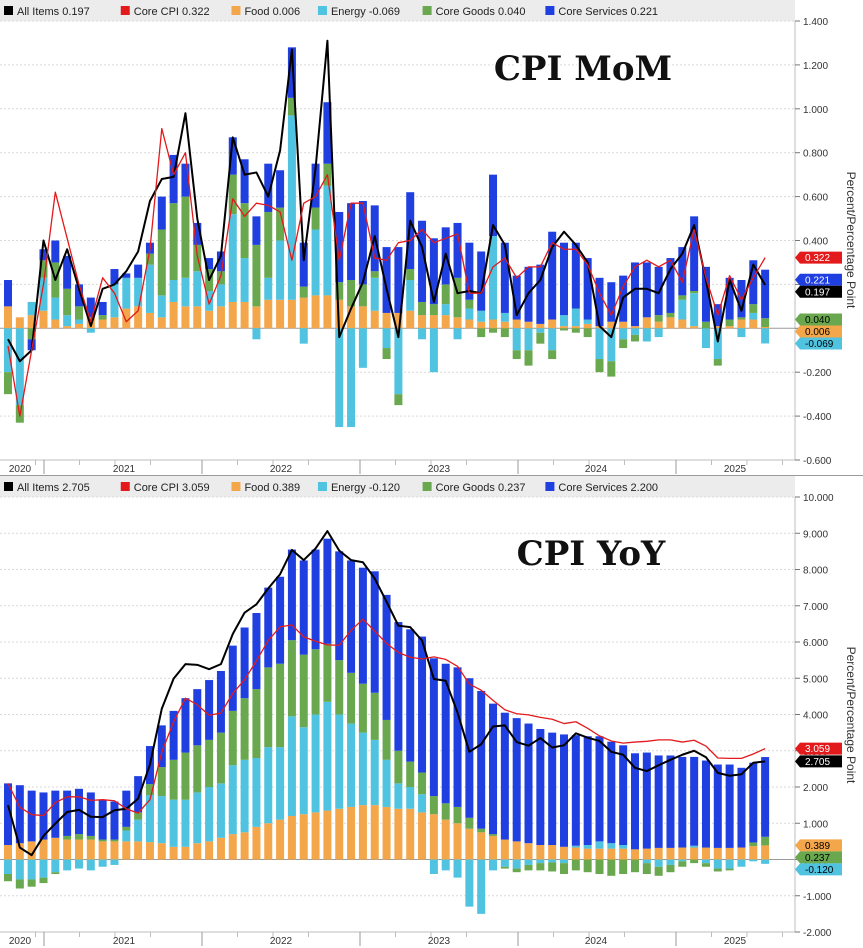  I want to click on legend-item-core: Core CPI 3.059, so click(165, 488).